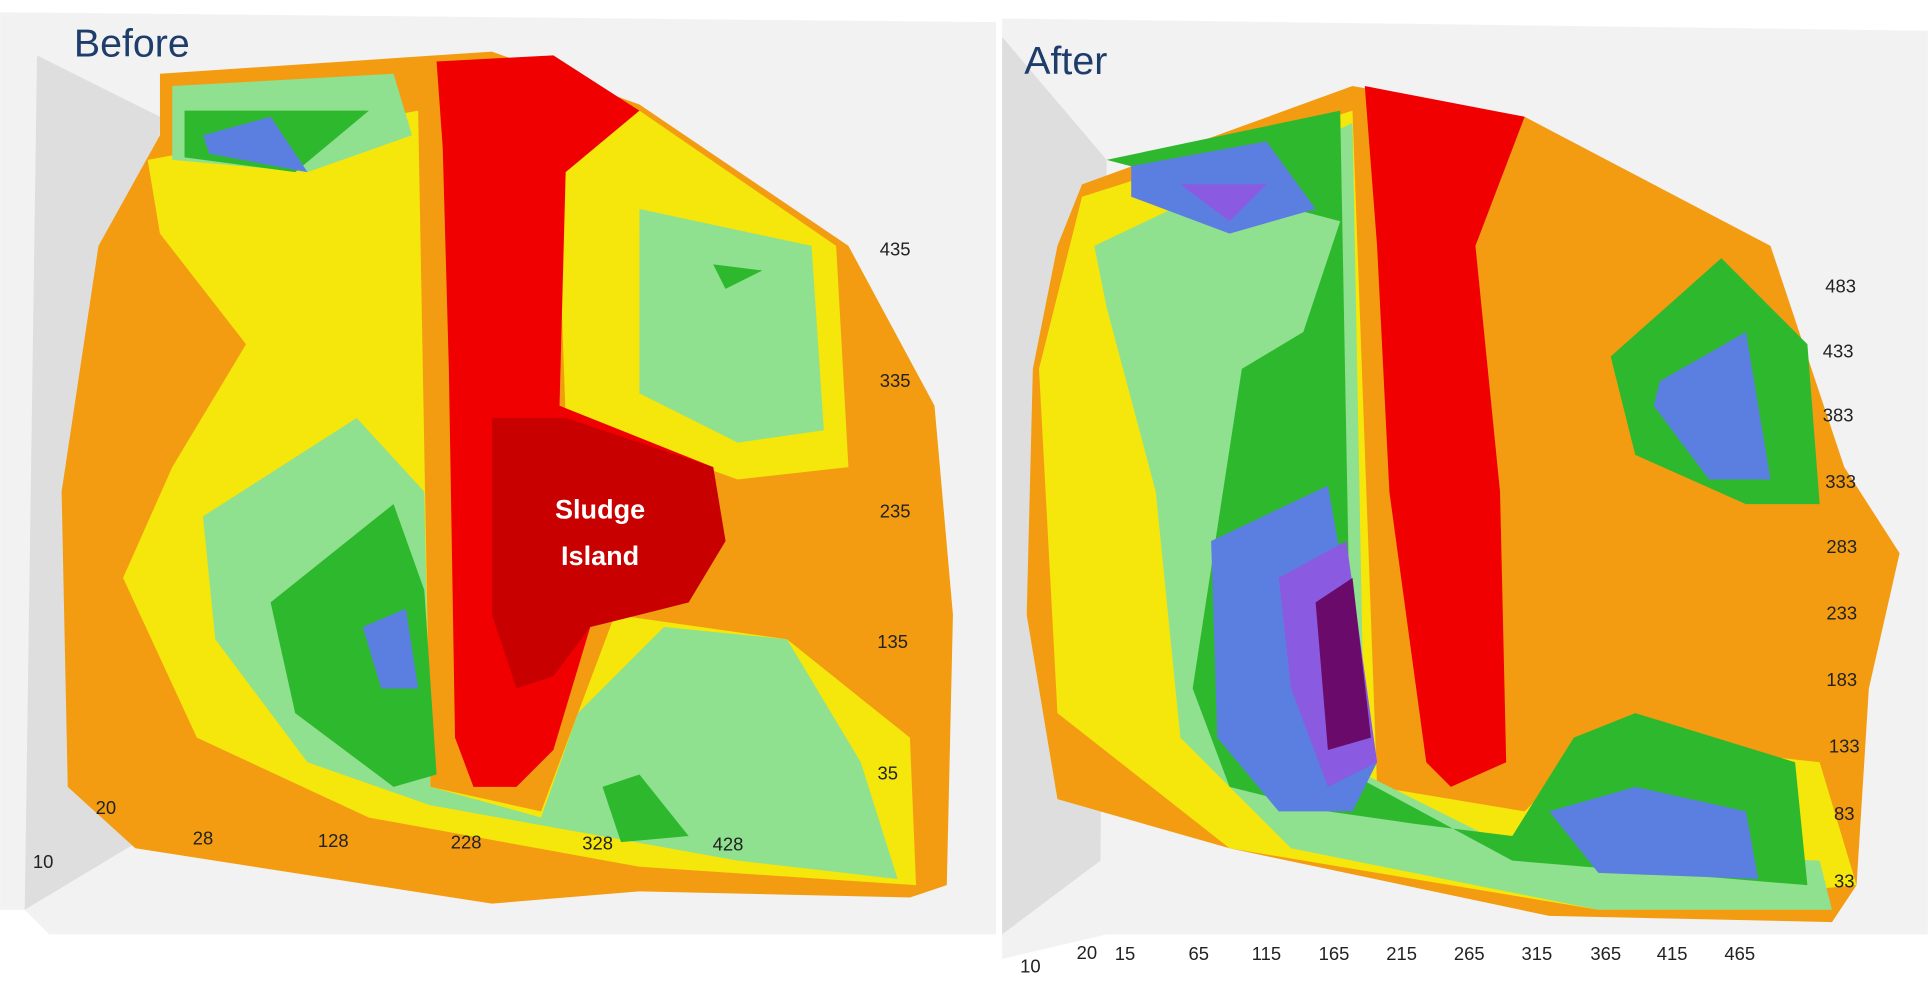  I want to click on right-tick-label: 33, so click(1844, 881).